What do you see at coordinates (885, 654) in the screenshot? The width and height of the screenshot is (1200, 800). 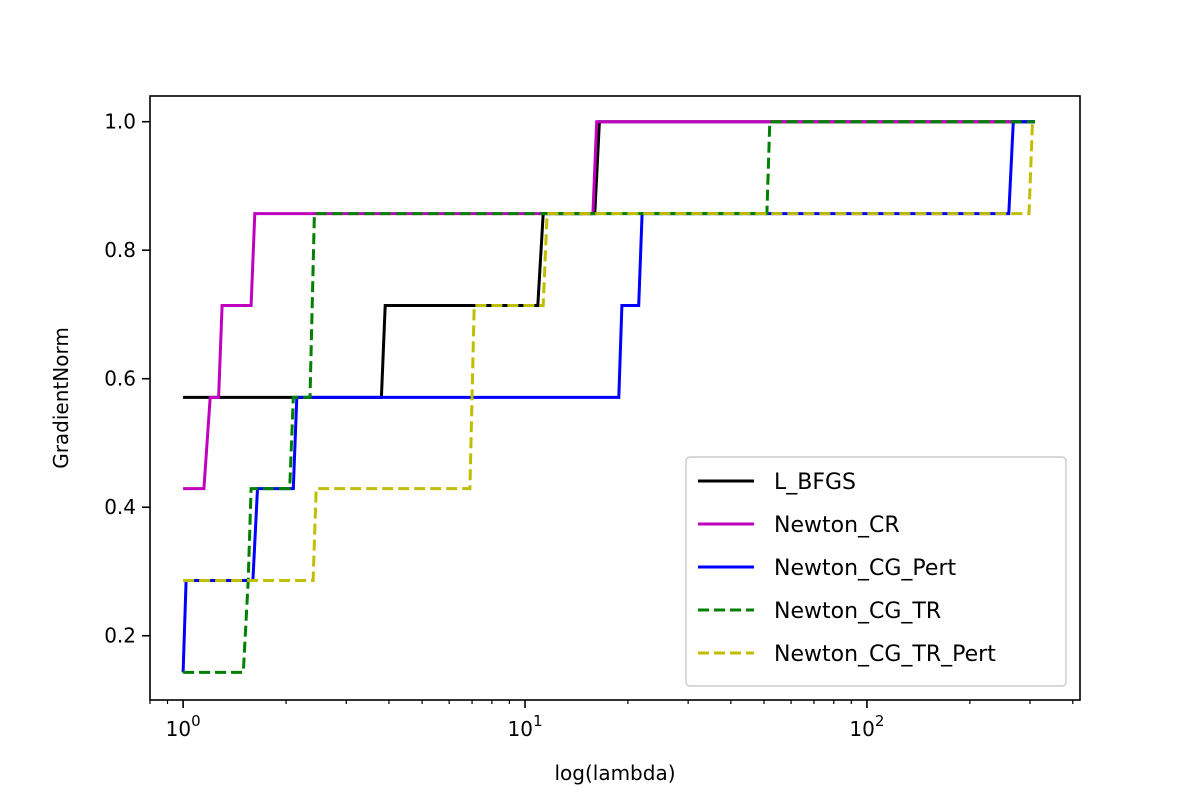 I see `legend-entry-label: Newton_CG_TR_Pert` at bounding box center [885, 654].